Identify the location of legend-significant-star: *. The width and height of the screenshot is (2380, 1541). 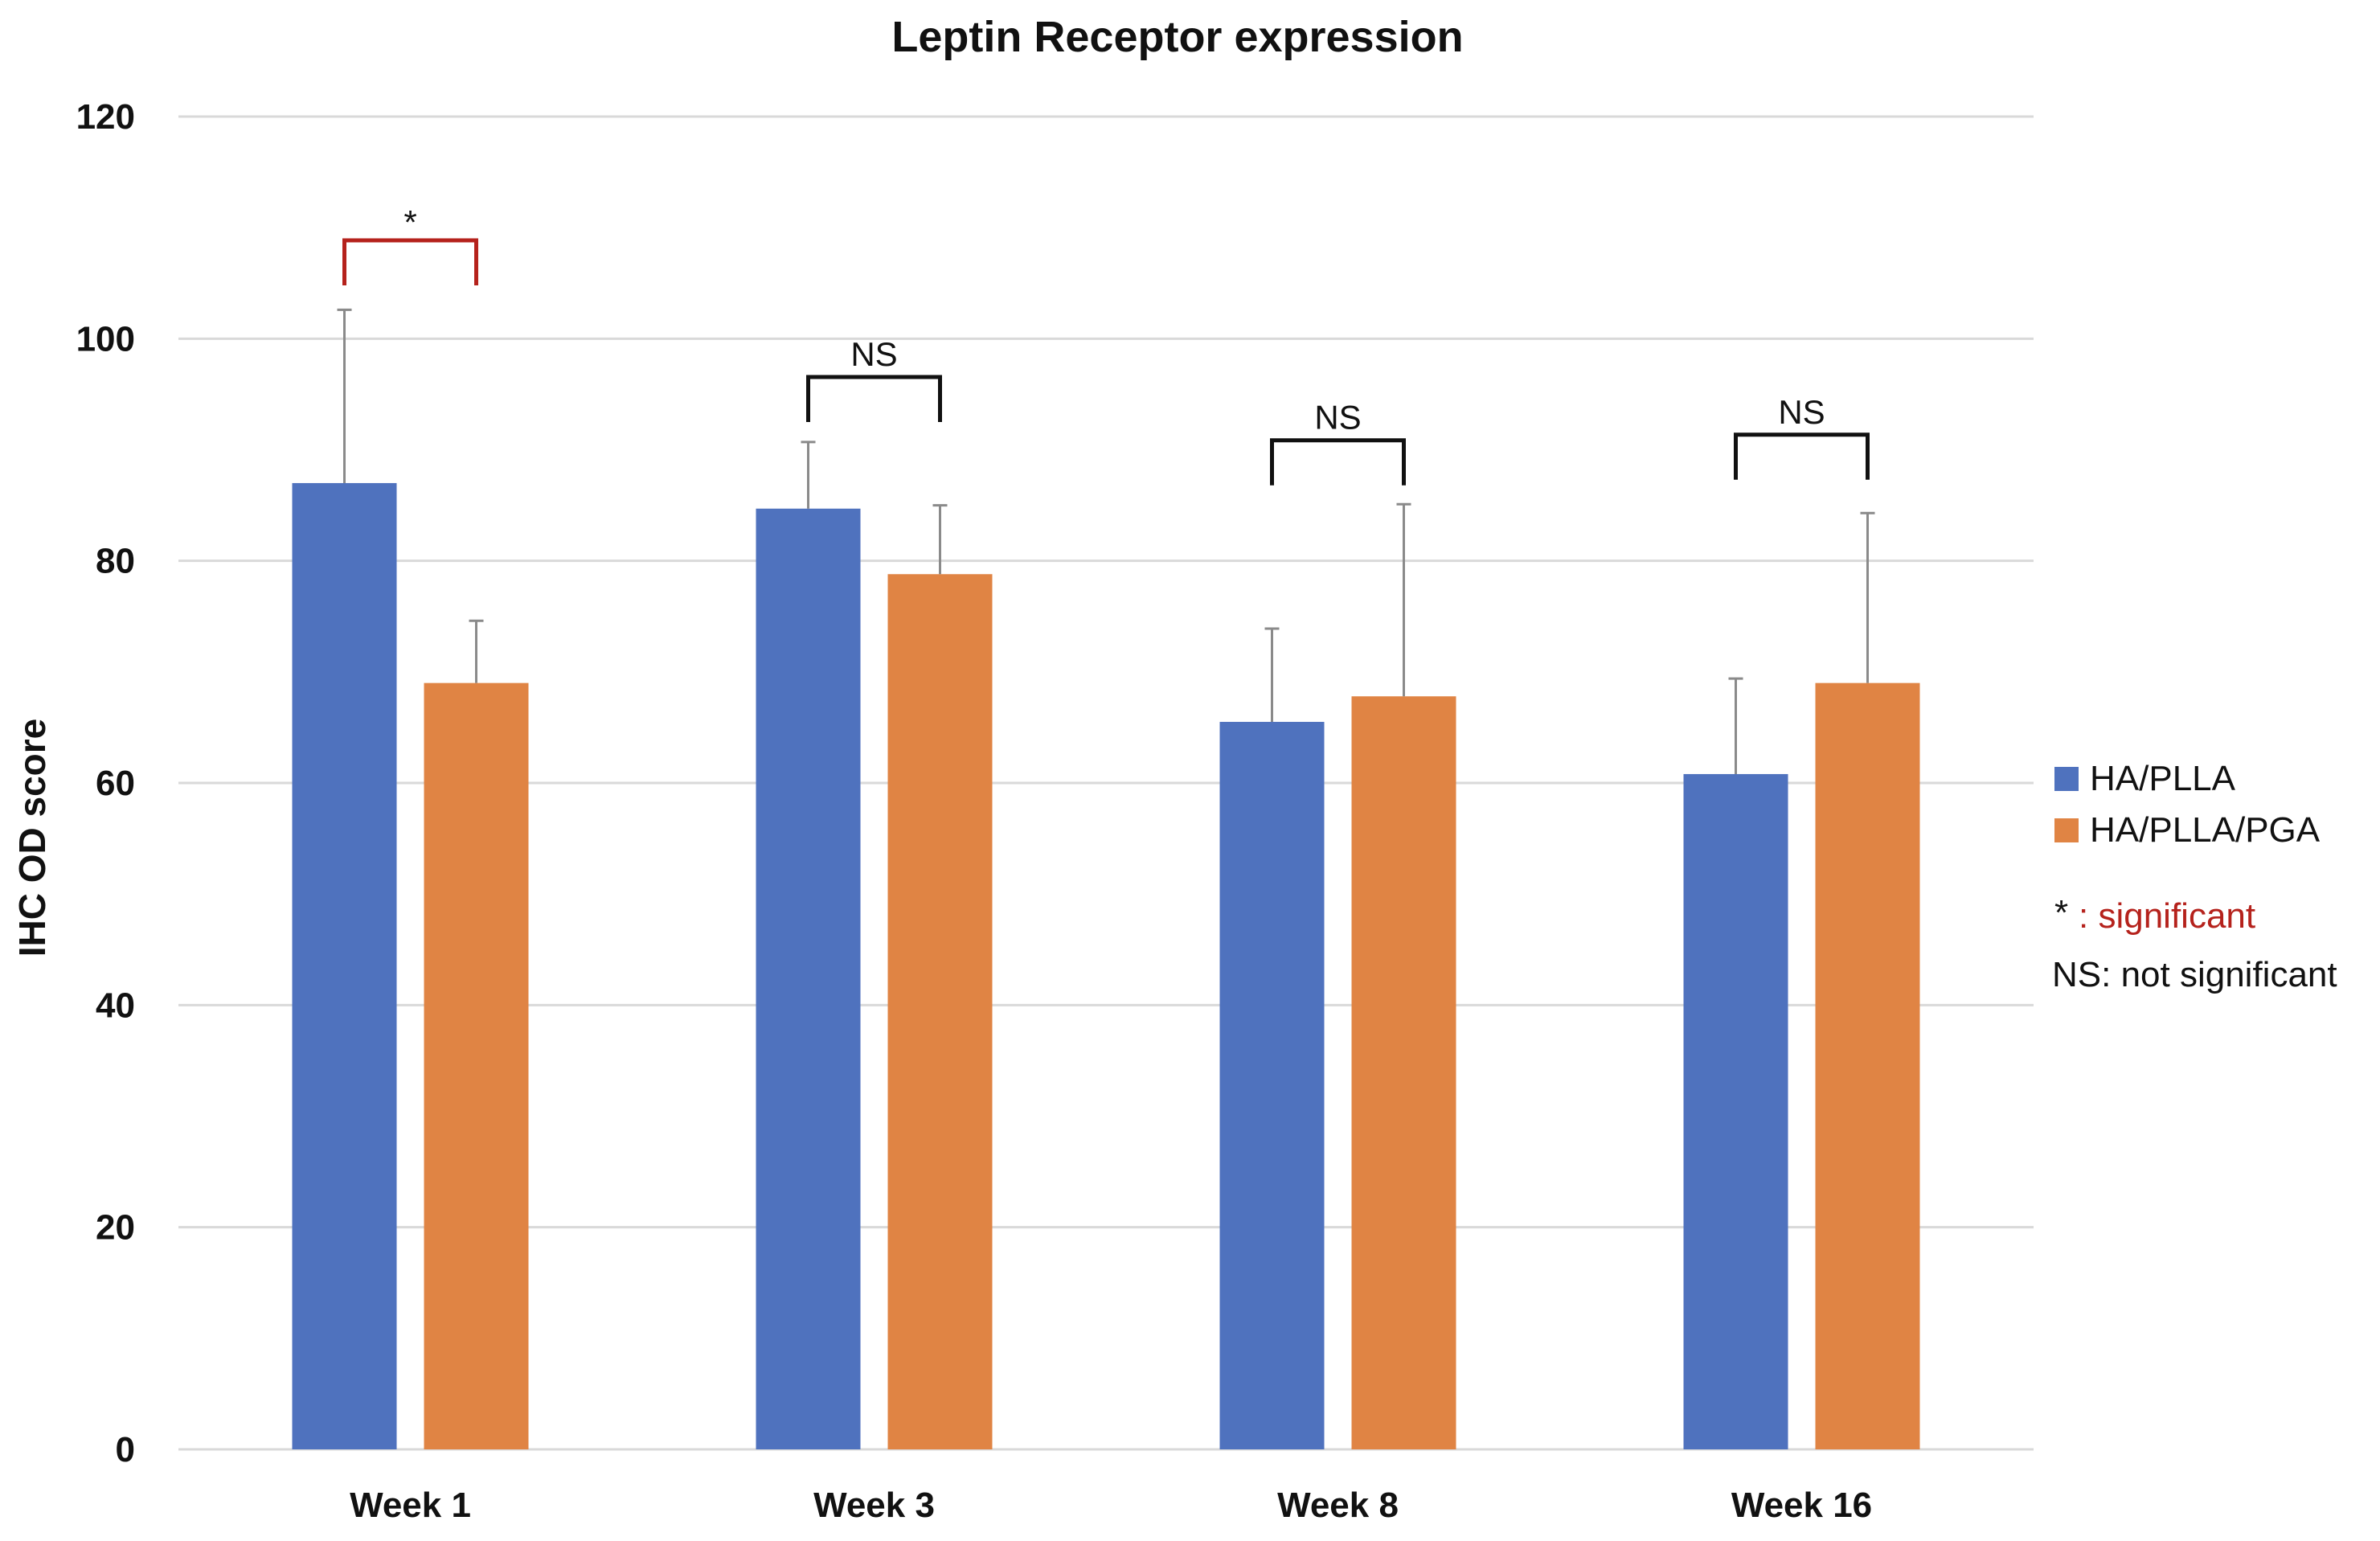
(2061, 912).